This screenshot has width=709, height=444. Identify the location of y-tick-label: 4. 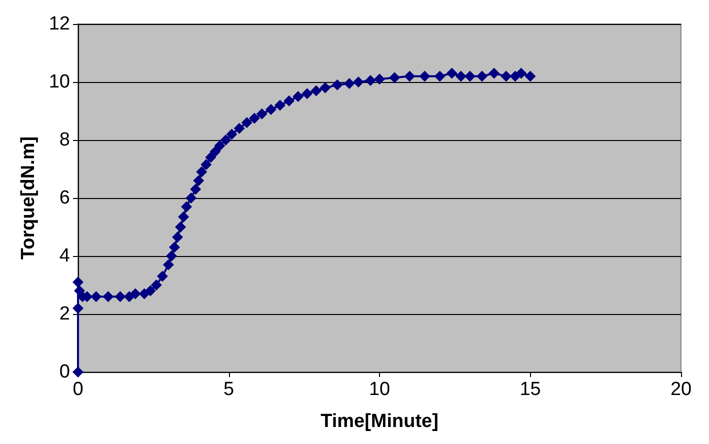
(64, 256).